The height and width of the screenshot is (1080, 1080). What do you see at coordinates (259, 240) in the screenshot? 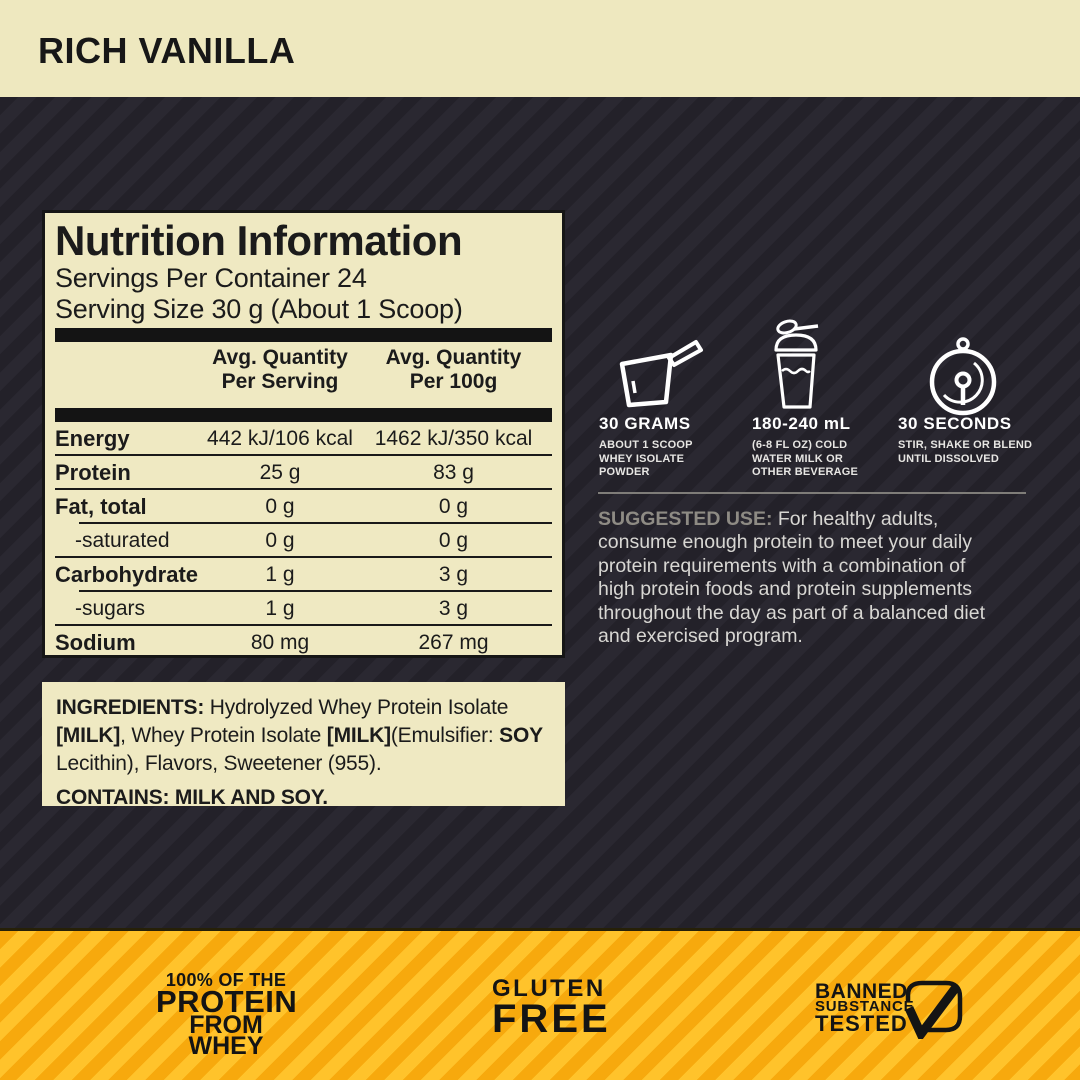
I see `nutrition-title: Nutrition Information` at bounding box center [259, 240].